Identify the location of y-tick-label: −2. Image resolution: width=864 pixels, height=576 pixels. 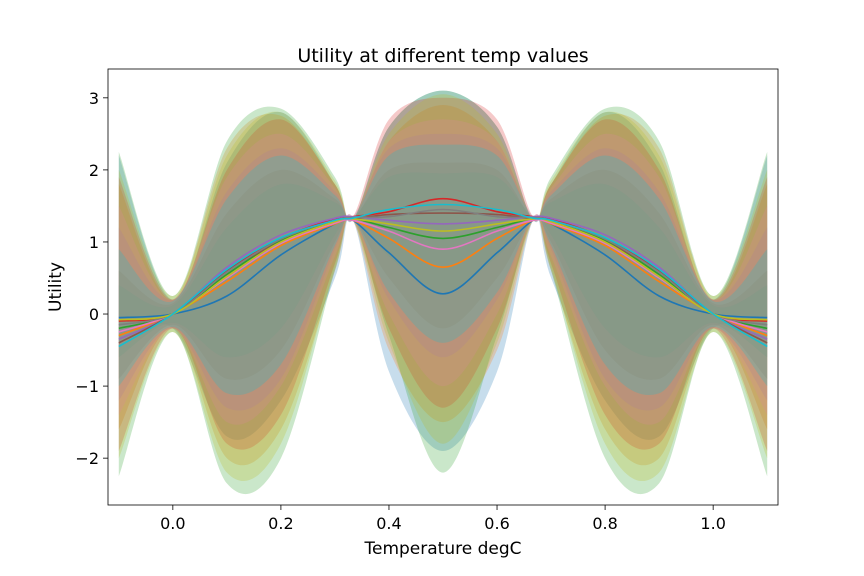
(87, 458).